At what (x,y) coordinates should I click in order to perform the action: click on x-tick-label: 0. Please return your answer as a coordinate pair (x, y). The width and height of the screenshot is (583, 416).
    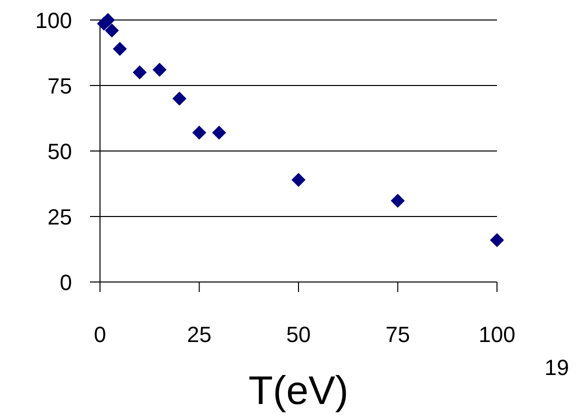
    Looking at the image, I should click on (100, 334).